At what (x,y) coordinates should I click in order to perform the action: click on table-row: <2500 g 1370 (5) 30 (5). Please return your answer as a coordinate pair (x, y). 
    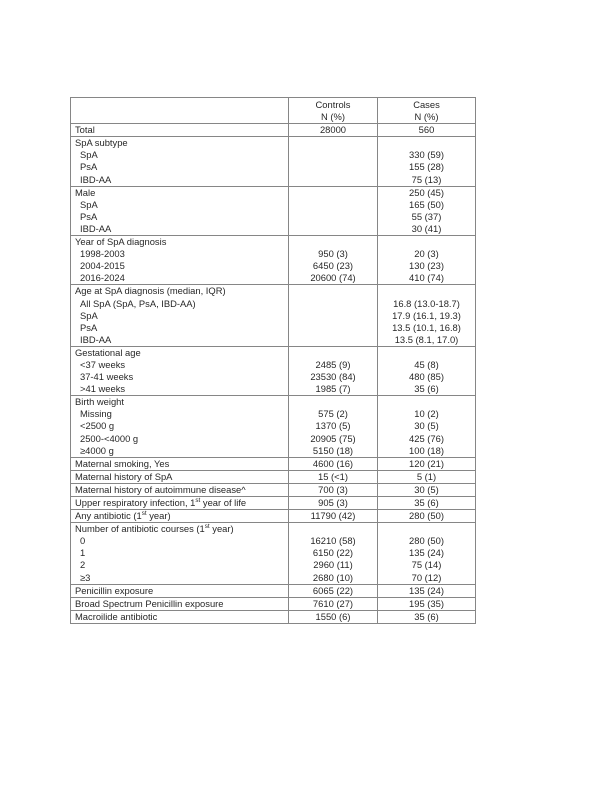
    Looking at the image, I should click on (273, 426).